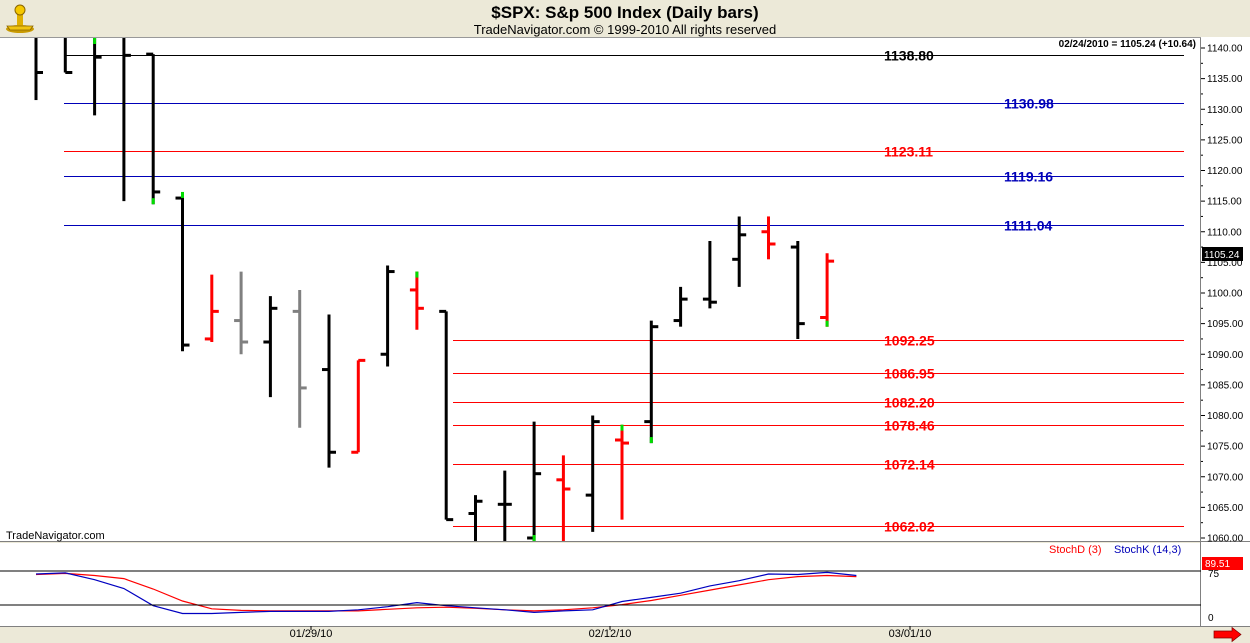  Describe the element at coordinates (909, 341) in the screenshot. I see `level-label: 1092.25` at that location.